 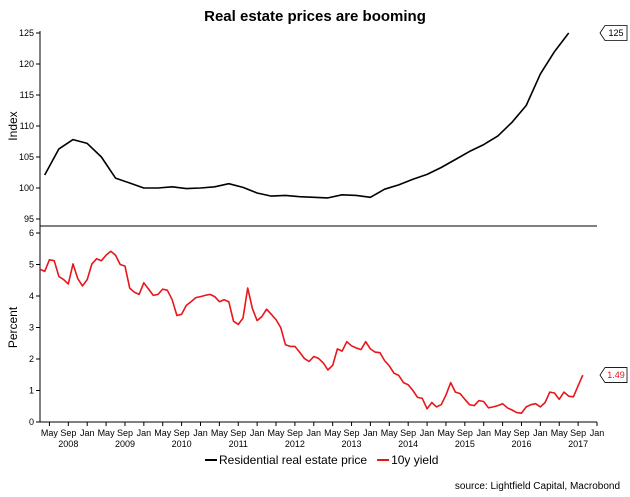 What do you see at coordinates (26, 33) in the screenshot?
I see `y-tick-label: 125` at bounding box center [26, 33].